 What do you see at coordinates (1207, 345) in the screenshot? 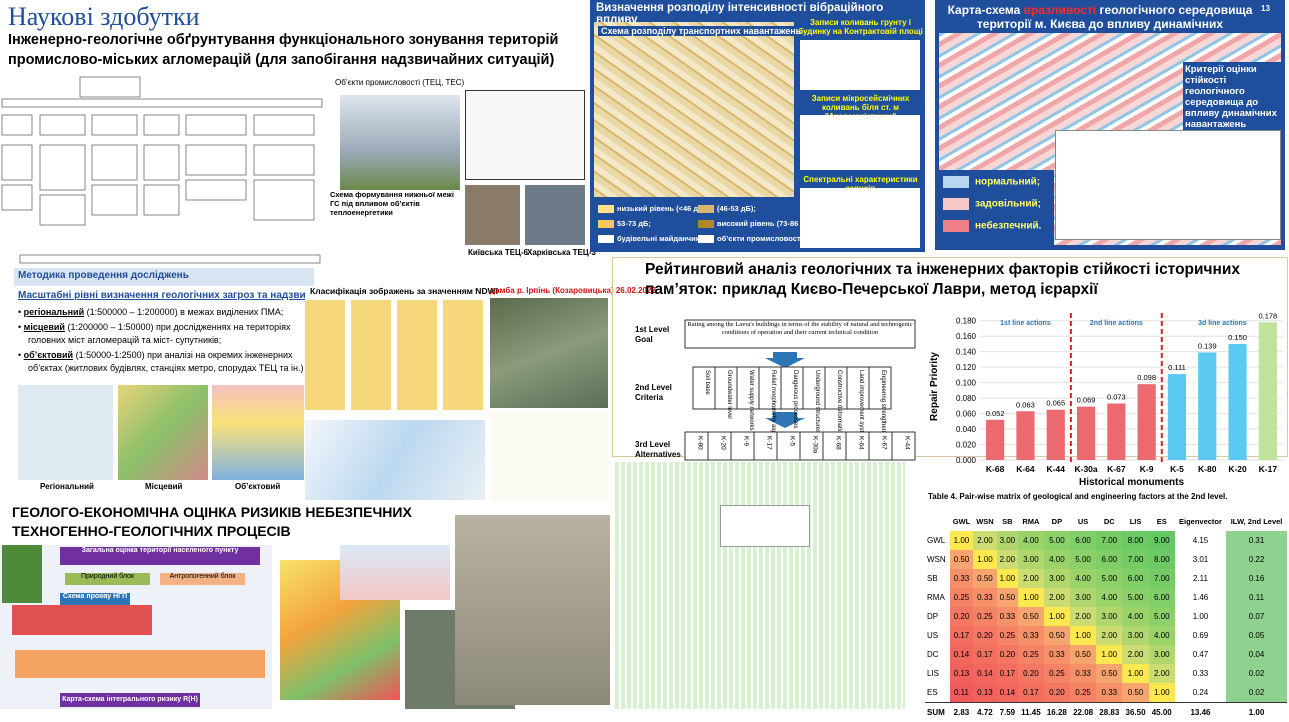
I see `value-label: 0.139` at bounding box center [1207, 345].